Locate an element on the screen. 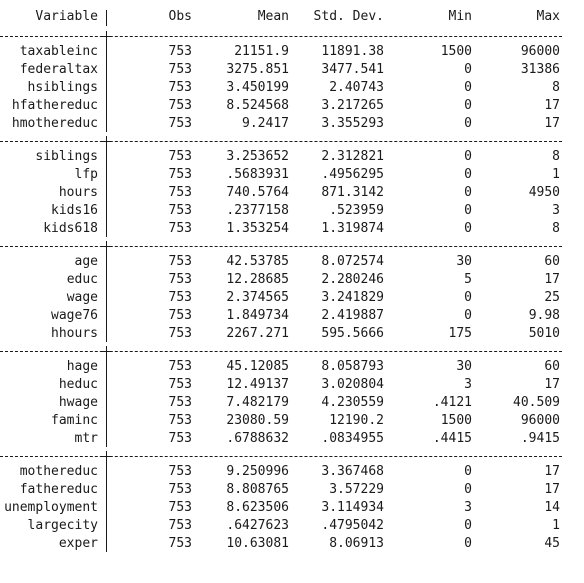 The height and width of the screenshot is (583, 584). cell-std-dev: 3.241829 is located at coordinates (352, 297).